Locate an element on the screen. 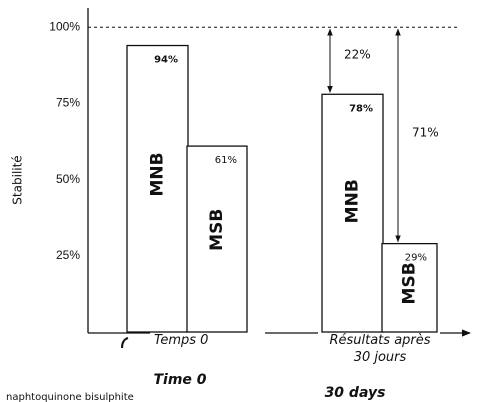 The width and height of the screenshot is (478, 402). annotation: 22% is located at coordinates (357, 55).